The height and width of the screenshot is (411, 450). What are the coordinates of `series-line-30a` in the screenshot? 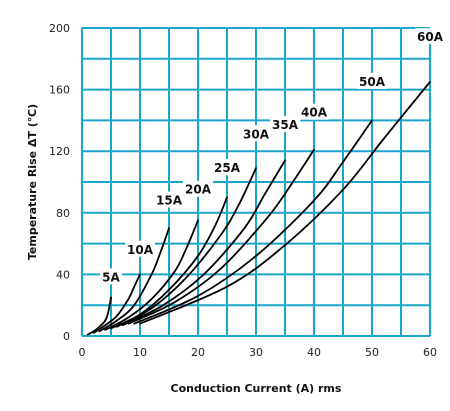 It's located at (186, 247).